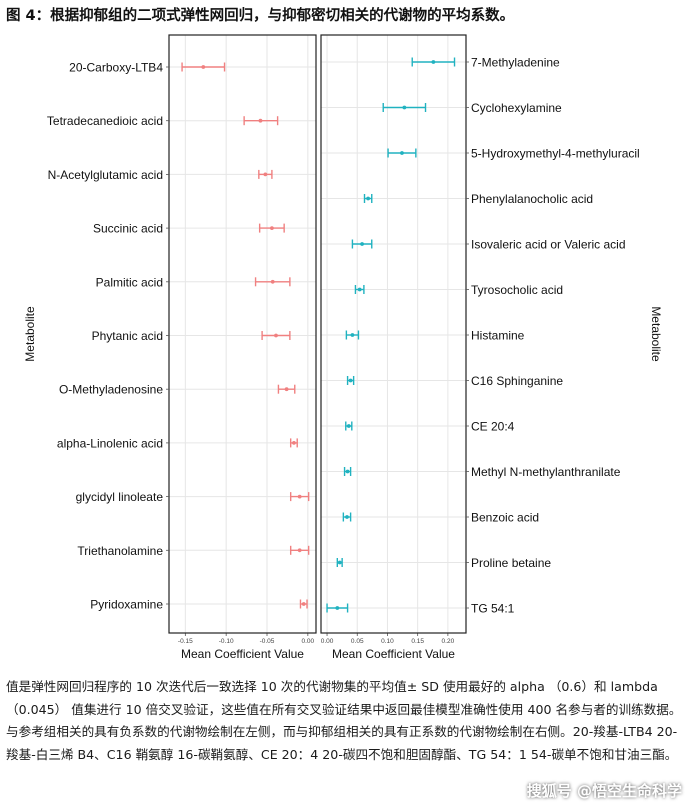 Image resolution: width=690 pixels, height=809 pixels. Describe the element at coordinates (110, 443) in the screenshot. I see `category-label: alpha-Linolenic acid` at that location.